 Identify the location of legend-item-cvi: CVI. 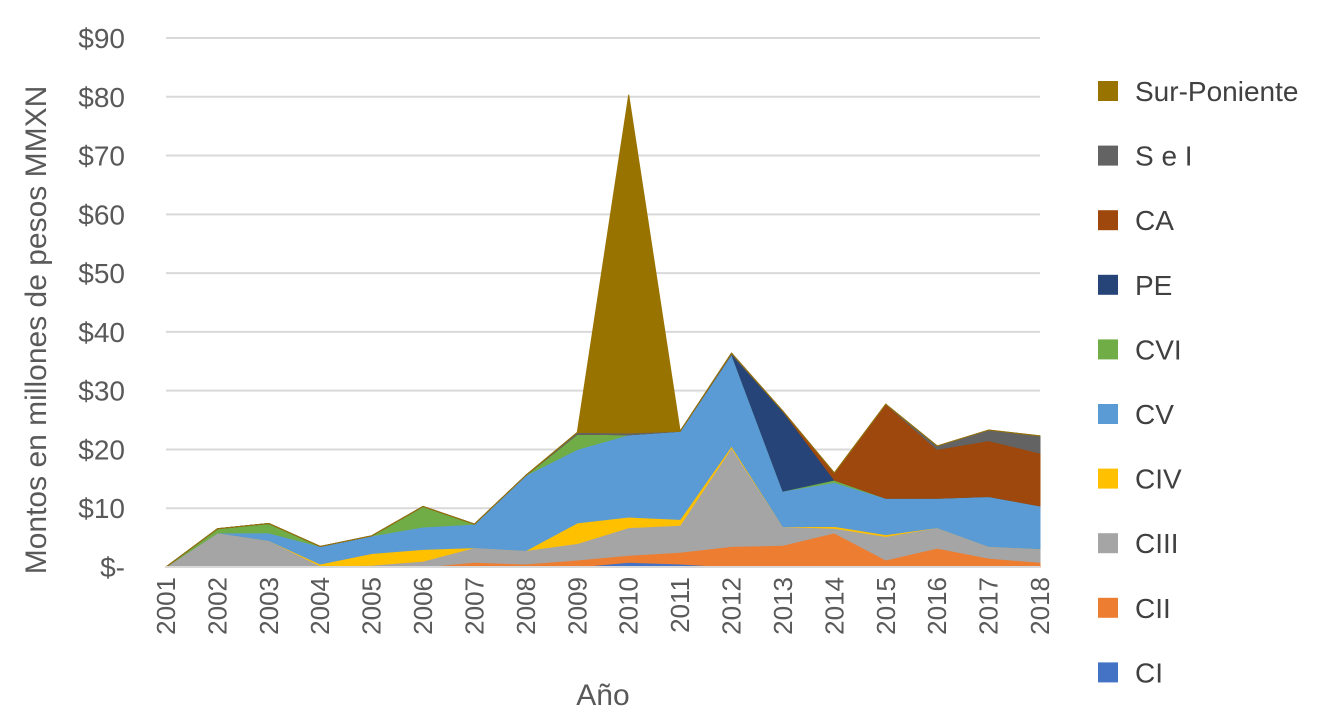
(1140, 349).